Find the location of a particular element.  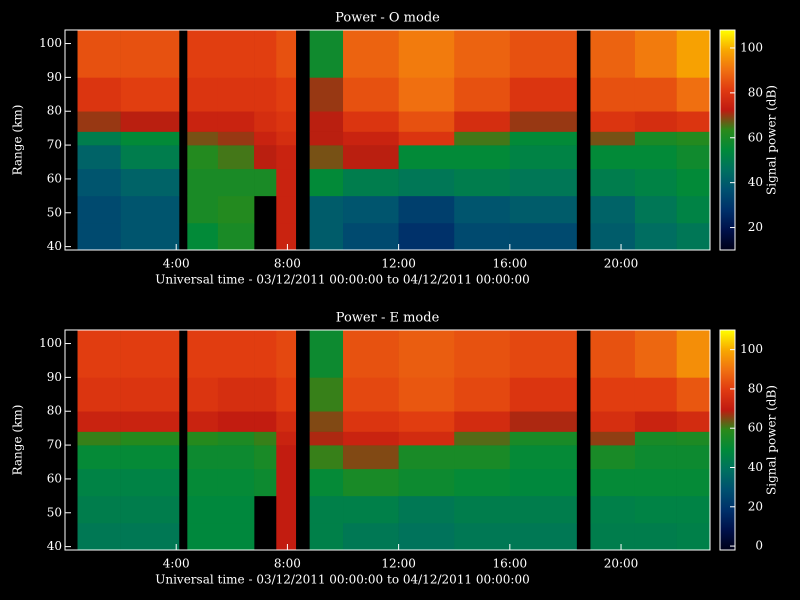

x-tick-label: 8:00 is located at coordinates (287, 564).